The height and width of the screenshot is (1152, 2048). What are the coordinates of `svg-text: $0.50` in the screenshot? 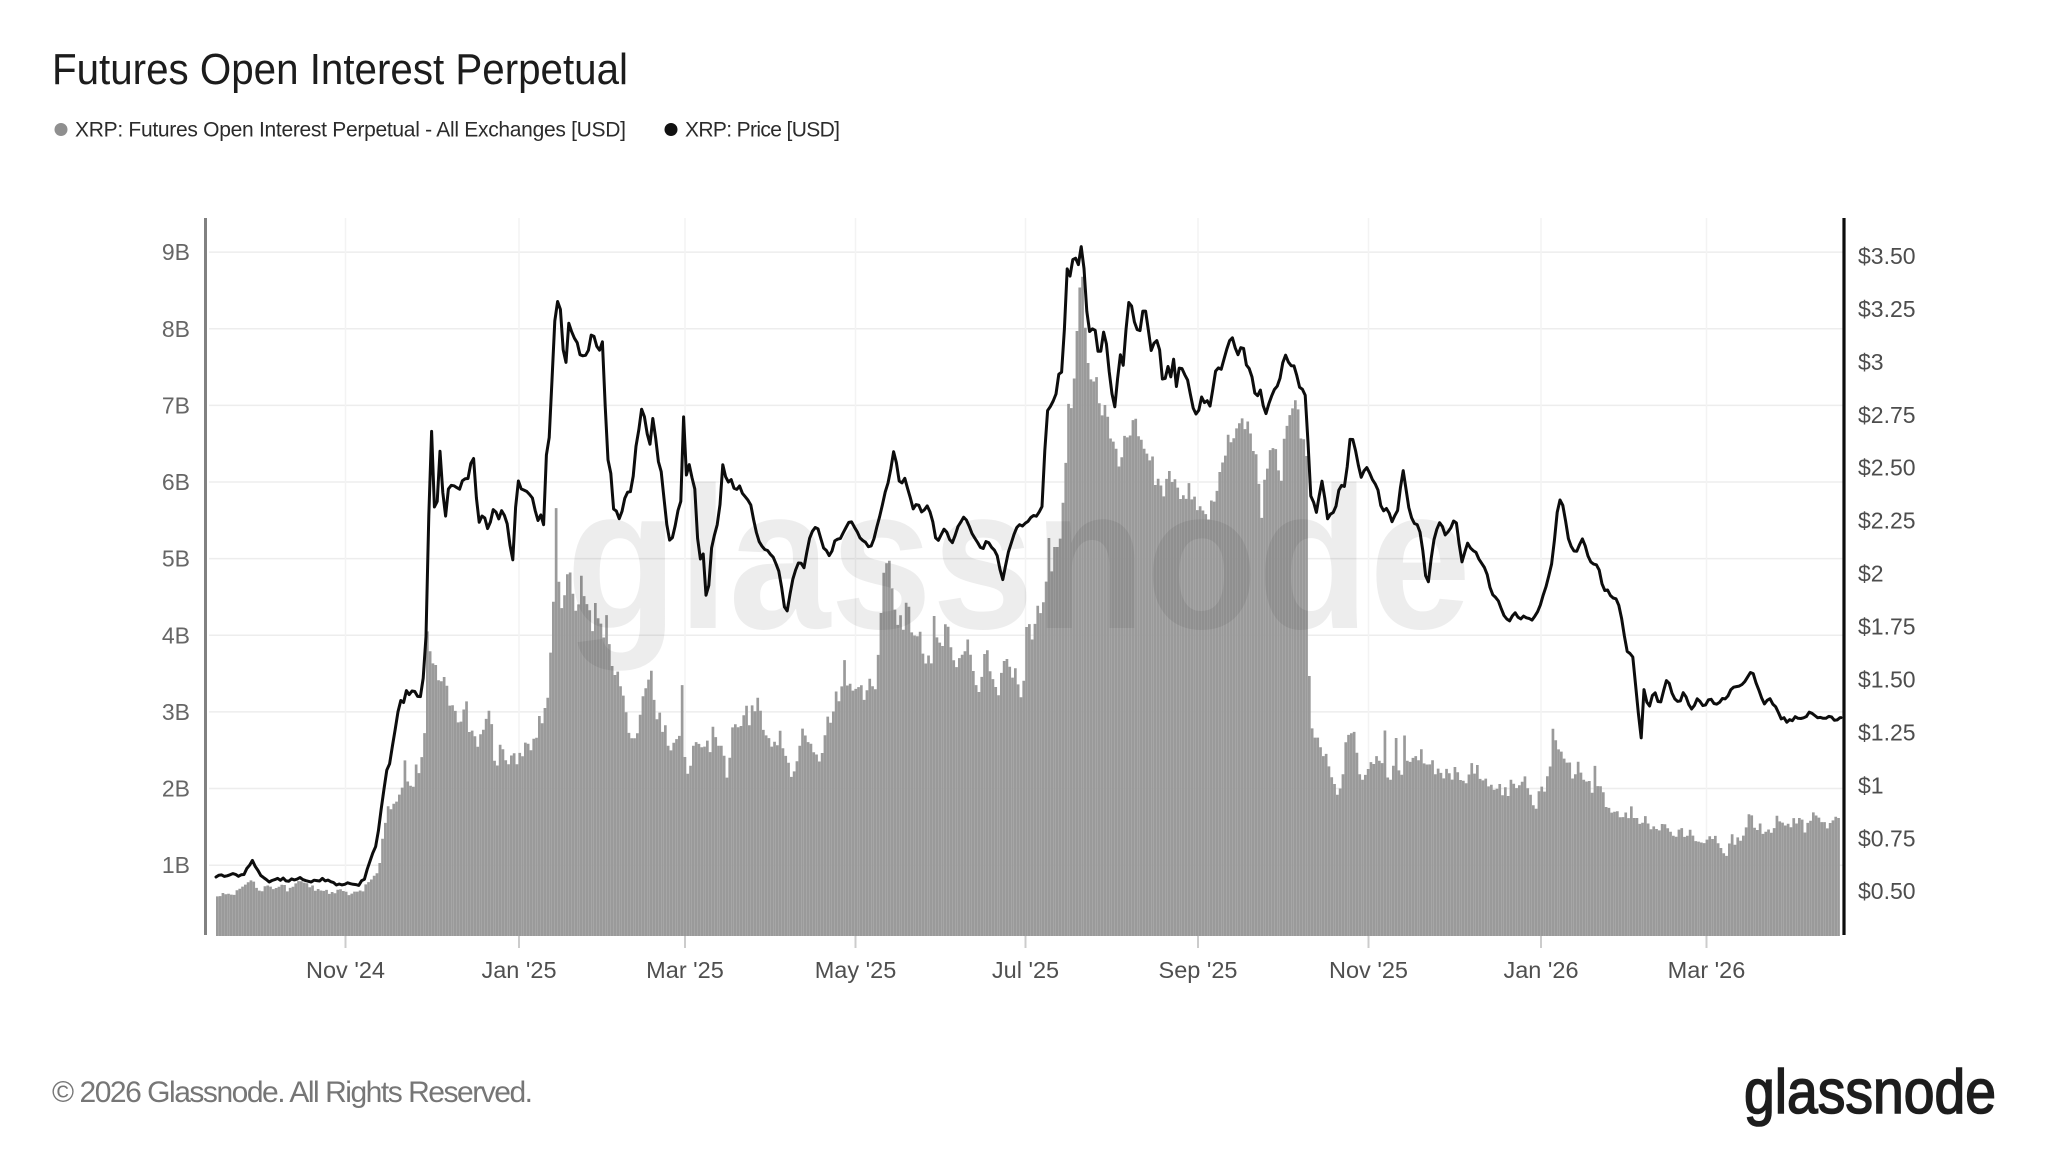 It's located at (1887, 891).